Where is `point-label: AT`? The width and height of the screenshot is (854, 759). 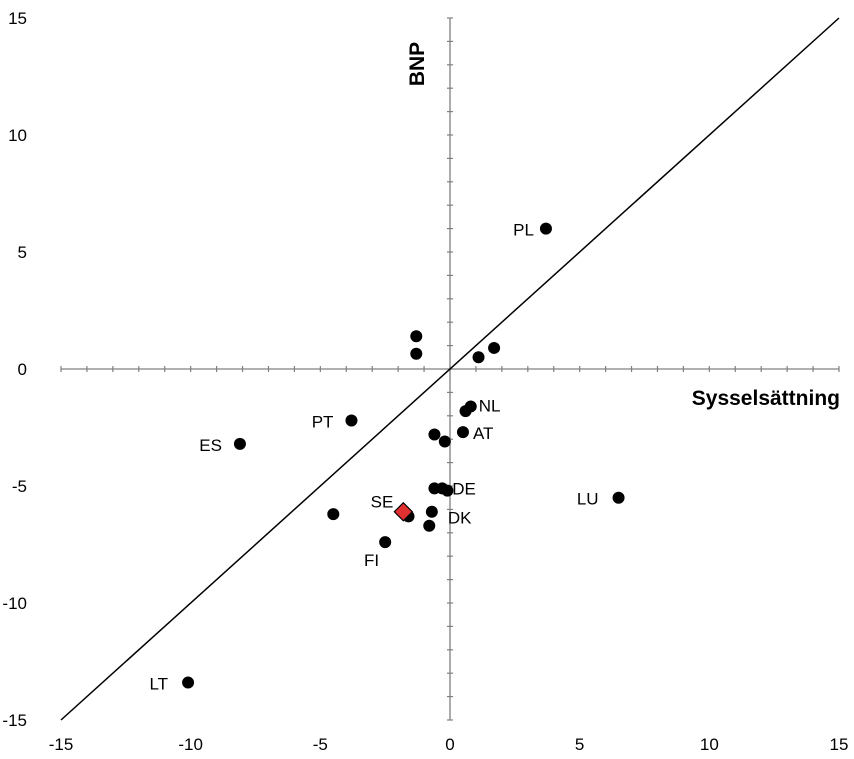
point-label: AT is located at coordinates (483, 433).